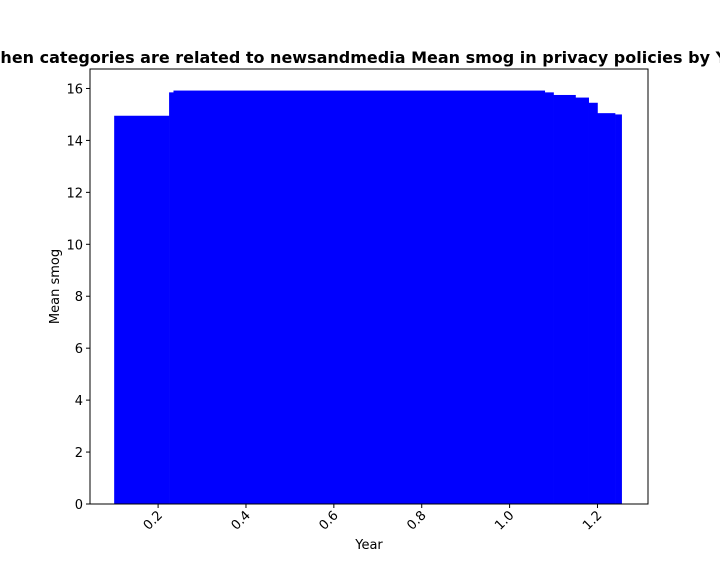 This screenshot has width=720, height=576. I want to click on x-axis-ticks: 0.2 0.4 0.6 0.8 1.0 1.2, so click(373, 518).